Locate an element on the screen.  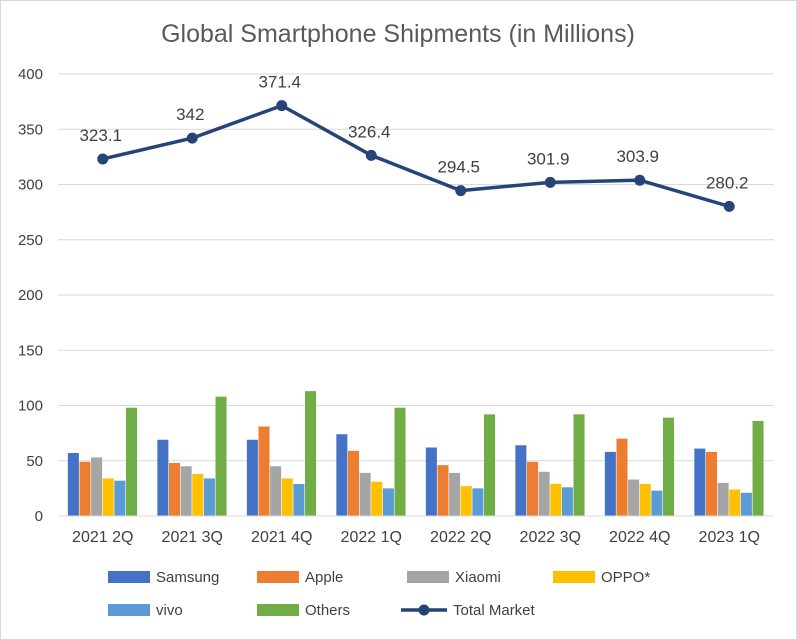
legend-swatch-others is located at coordinates (278, 610).